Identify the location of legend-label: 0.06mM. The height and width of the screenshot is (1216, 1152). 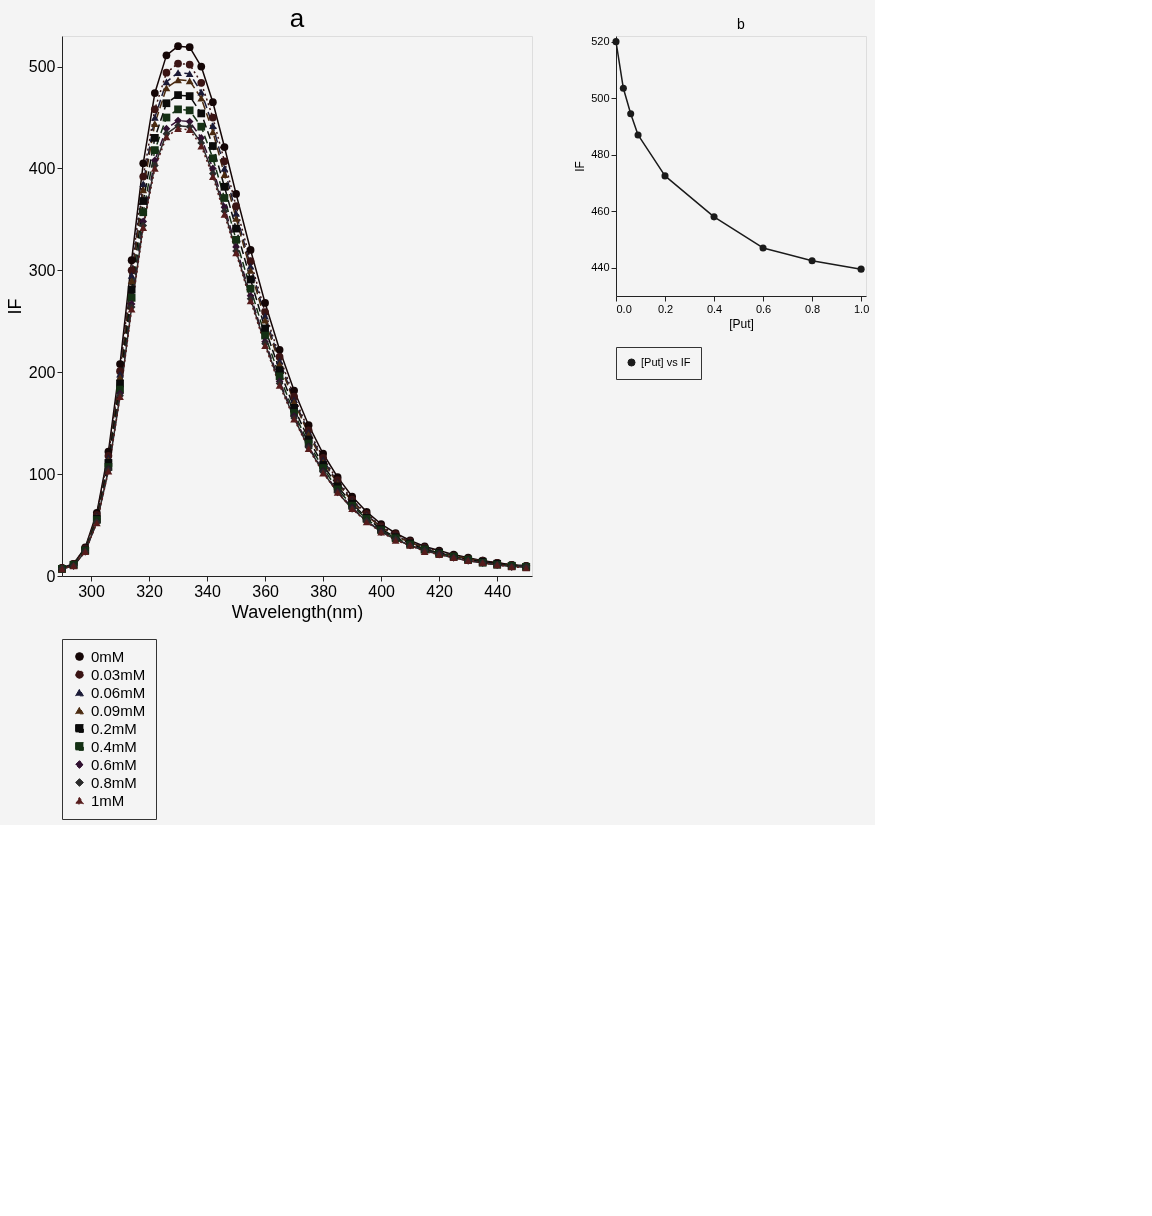
(118, 692).